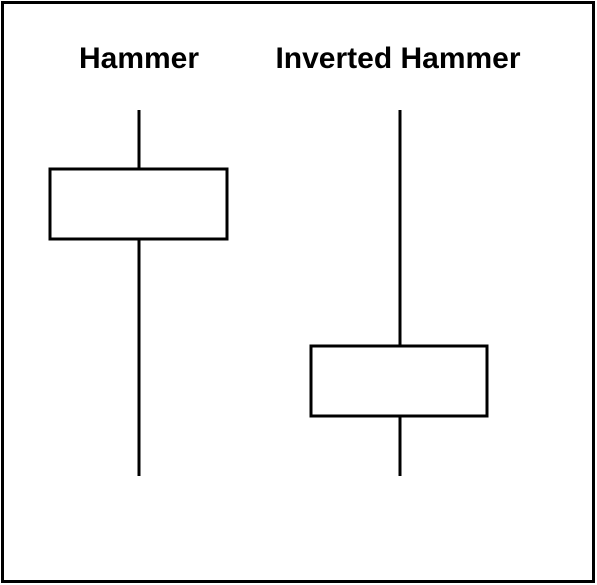 The height and width of the screenshot is (585, 597). What do you see at coordinates (138, 204) in the screenshot?
I see `hammer-body` at bounding box center [138, 204].